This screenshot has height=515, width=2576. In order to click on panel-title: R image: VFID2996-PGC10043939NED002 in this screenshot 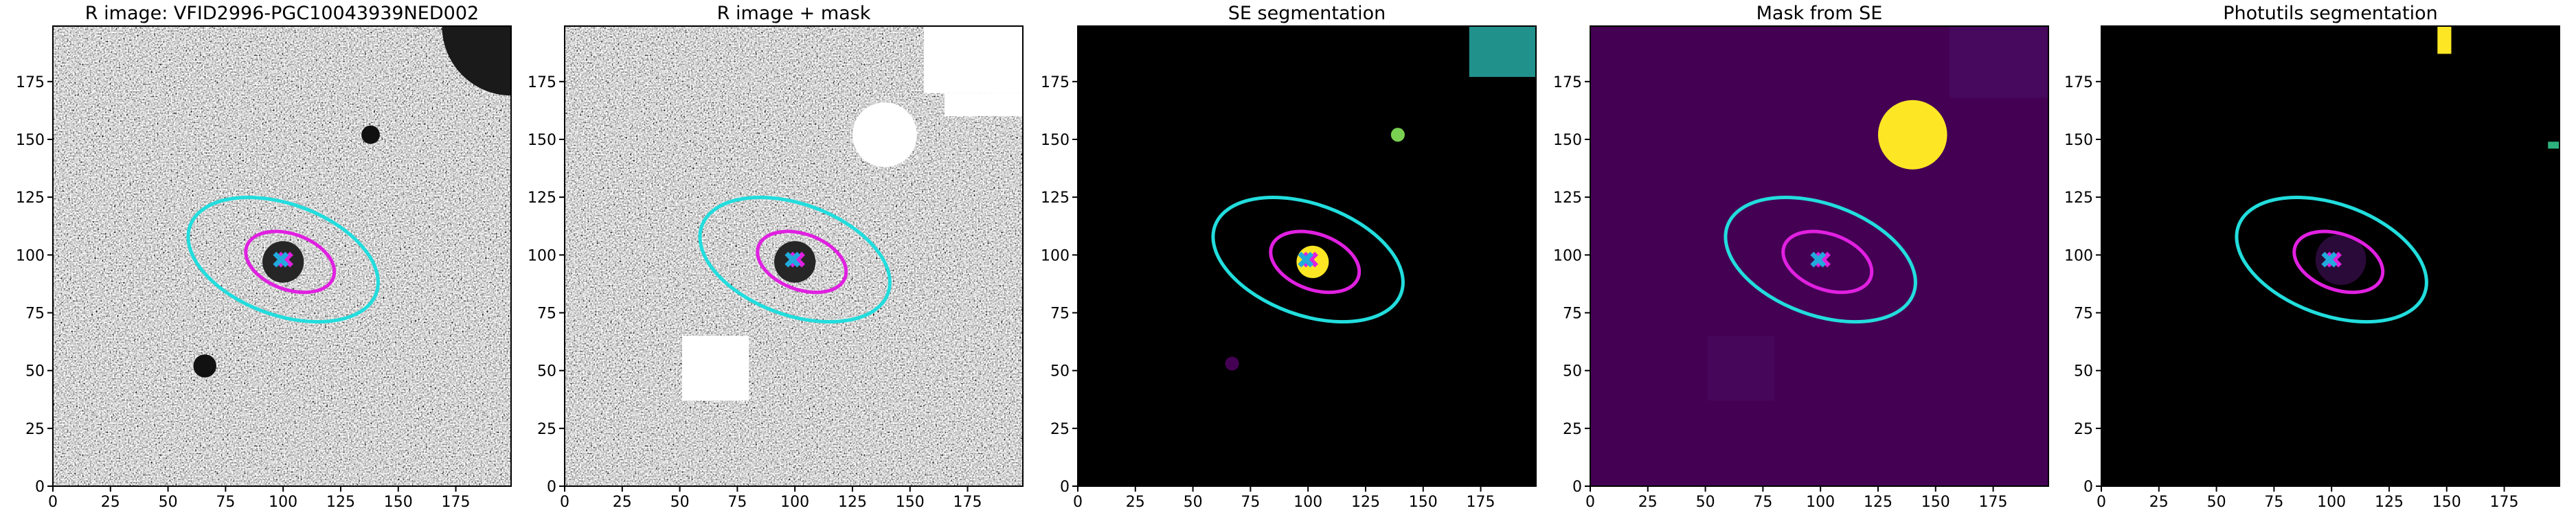, I will do `click(282, 13)`.